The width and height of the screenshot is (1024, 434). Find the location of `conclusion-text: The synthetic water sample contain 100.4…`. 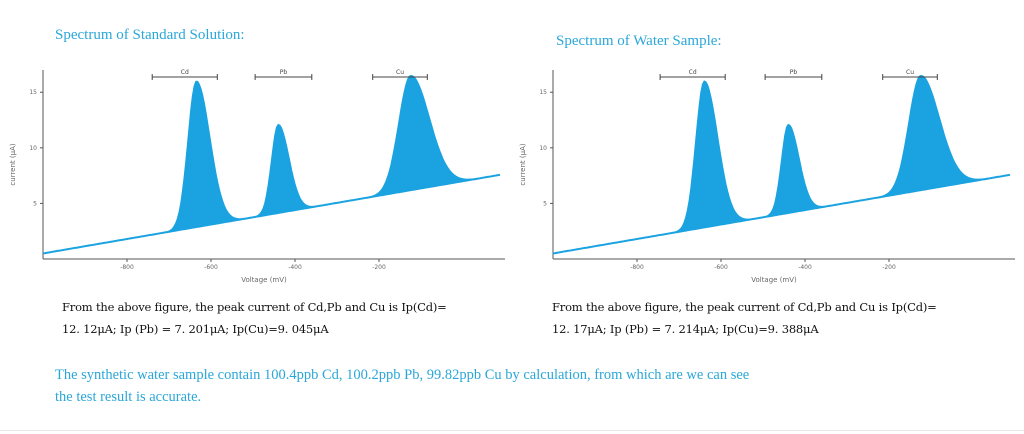

conclusion-text: The synthetic water sample contain 100.4… is located at coordinates (485, 386).